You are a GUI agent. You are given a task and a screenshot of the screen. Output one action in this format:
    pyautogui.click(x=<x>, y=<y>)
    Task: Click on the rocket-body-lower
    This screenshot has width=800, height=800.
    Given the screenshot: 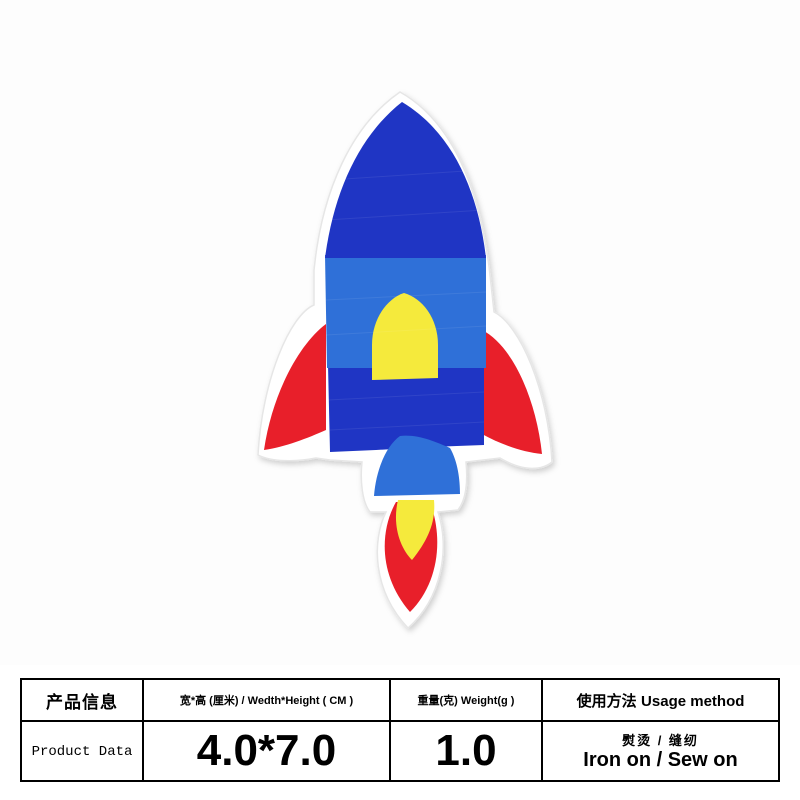 What is the action you would take?
    pyautogui.click(x=406, y=408)
    